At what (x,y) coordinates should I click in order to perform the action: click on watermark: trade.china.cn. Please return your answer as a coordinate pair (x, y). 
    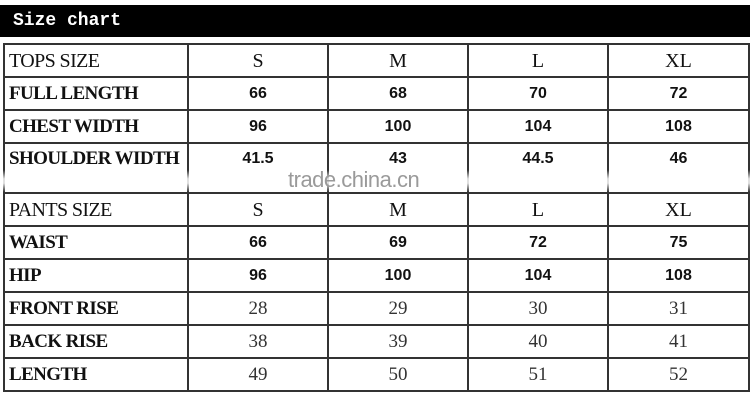
    Looking at the image, I should click on (354, 179).